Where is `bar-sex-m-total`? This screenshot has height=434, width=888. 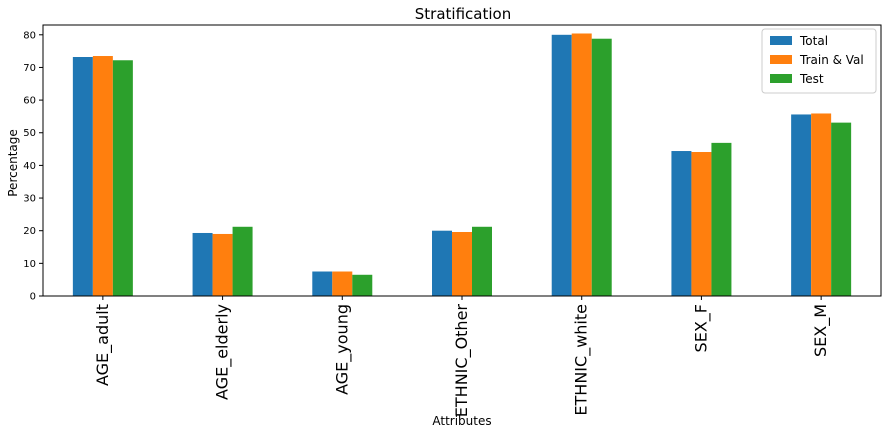
bar-sex-m-total is located at coordinates (801, 205).